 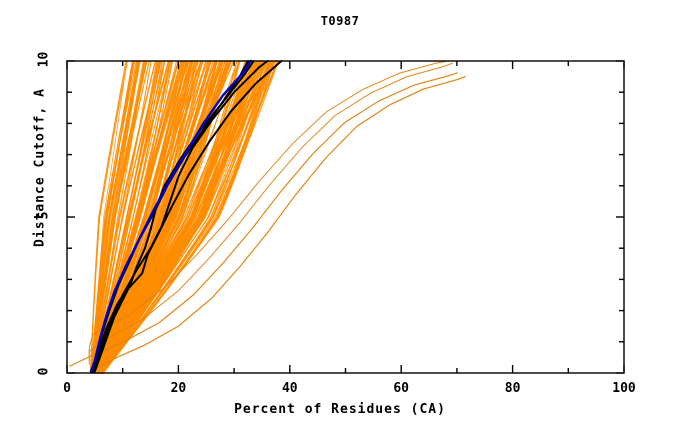 What do you see at coordinates (289, 388) in the screenshot?
I see `x-tick-label: 40` at bounding box center [289, 388].